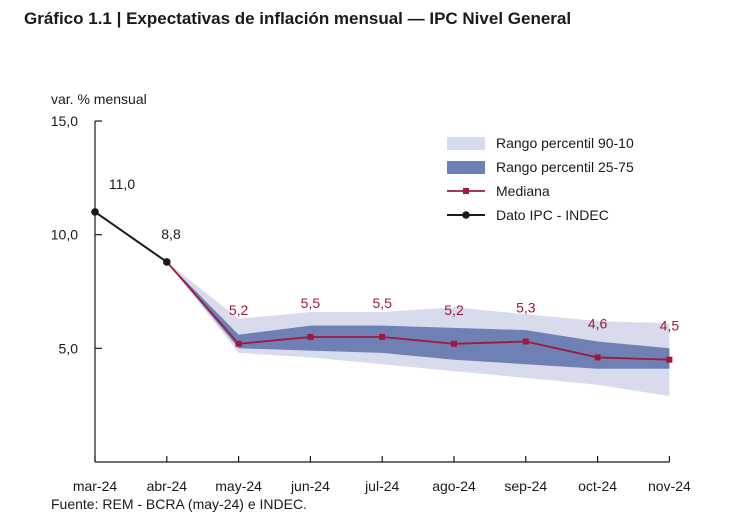 This screenshot has width=730, height=525. What do you see at coordinates (167, 486) in the screenshot?
I see `x-tick-label: abr-24` at bounding box center [167, 486].